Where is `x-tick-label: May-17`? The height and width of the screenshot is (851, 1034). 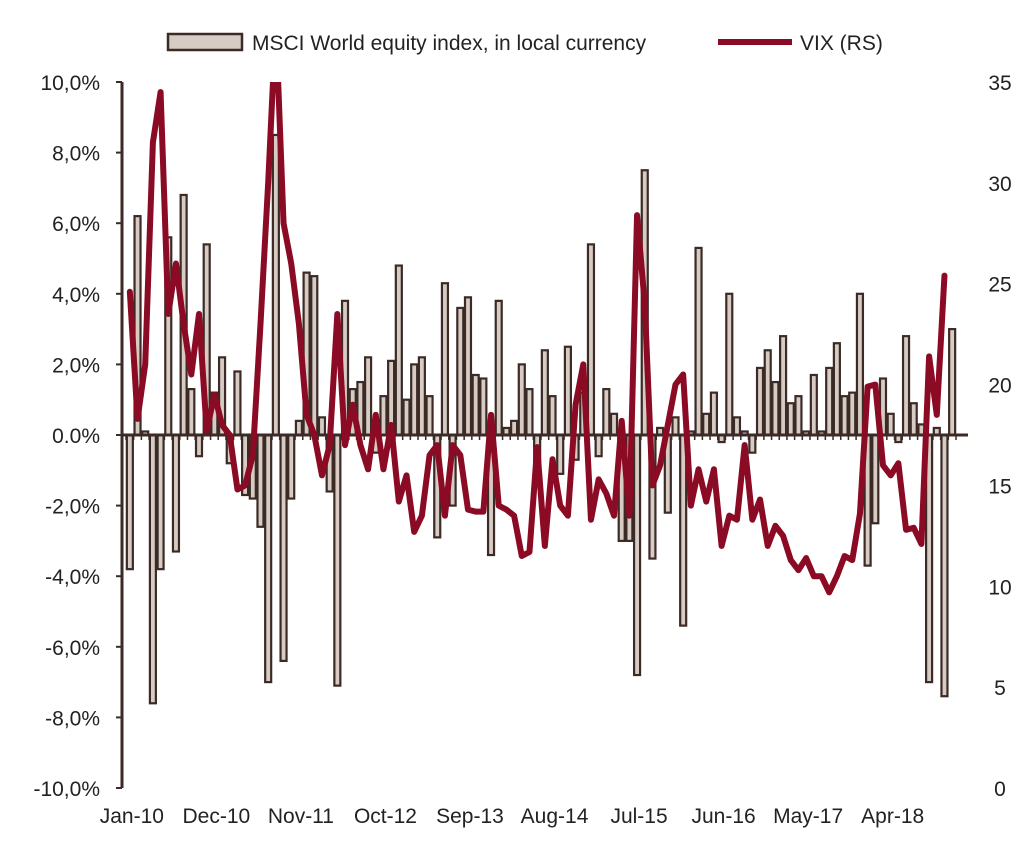
x-tick-label: May-17 is located at coordinates (808, 816).